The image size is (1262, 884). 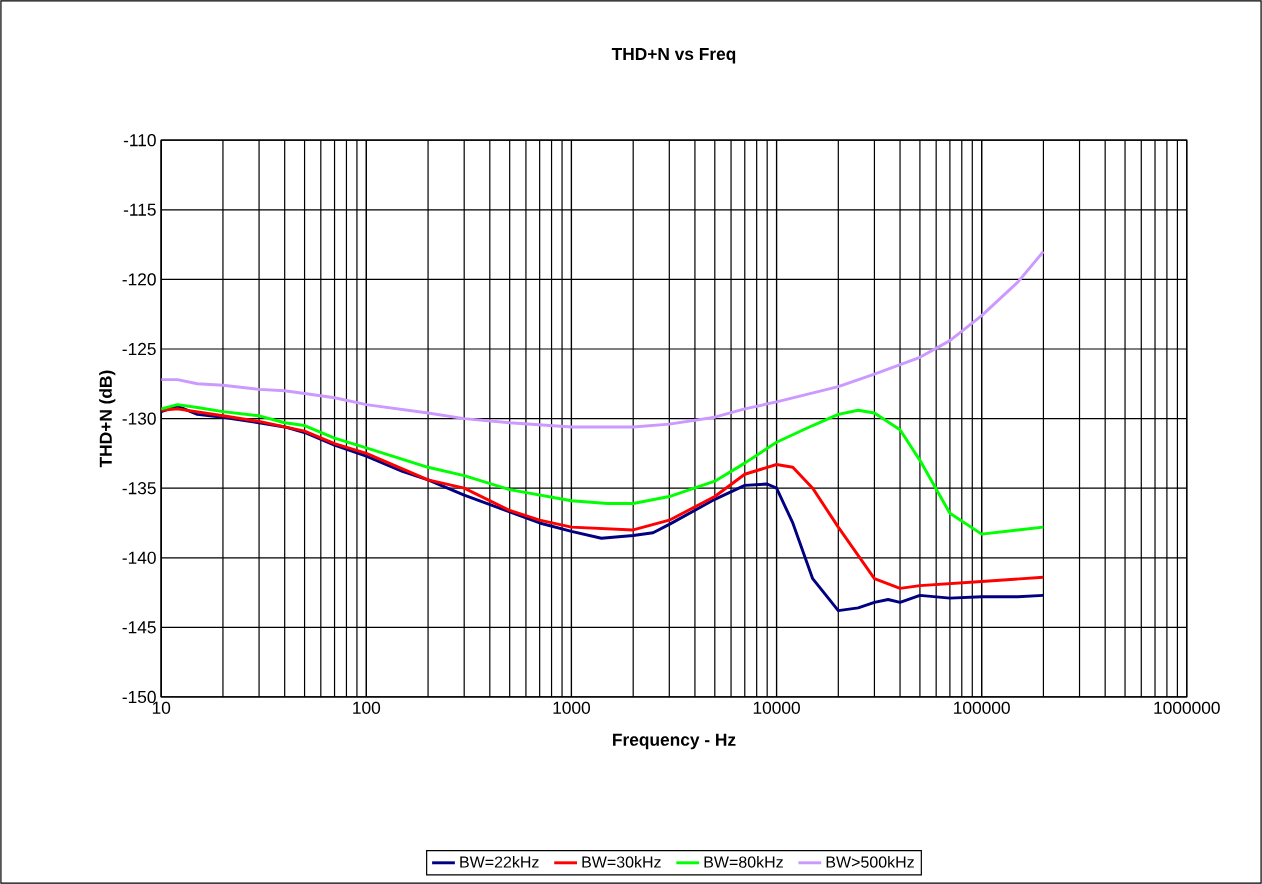 I want to click on x-tick-label: 10000, so click(x=776, y=707).